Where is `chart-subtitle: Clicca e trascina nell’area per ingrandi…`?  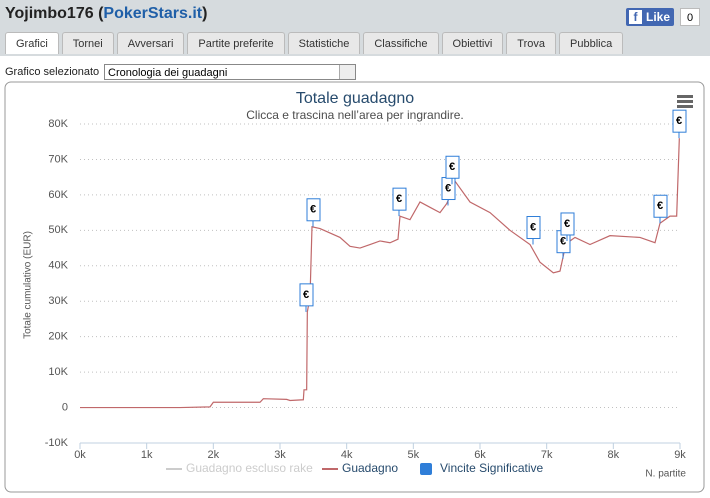
chart-subtitle: Clicca e trascina nell’area per ingrandi… is located at coordinates (354, 115).